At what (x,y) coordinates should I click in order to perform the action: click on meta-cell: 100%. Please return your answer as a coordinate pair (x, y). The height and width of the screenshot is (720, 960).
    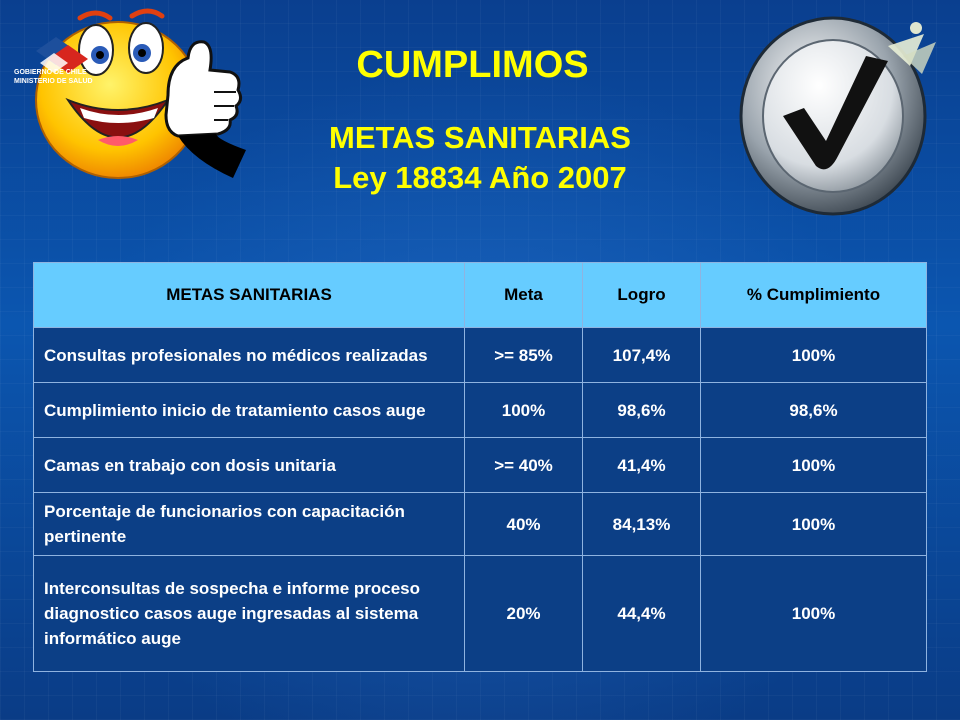
    Looking at the image, I should click on (523, 410).